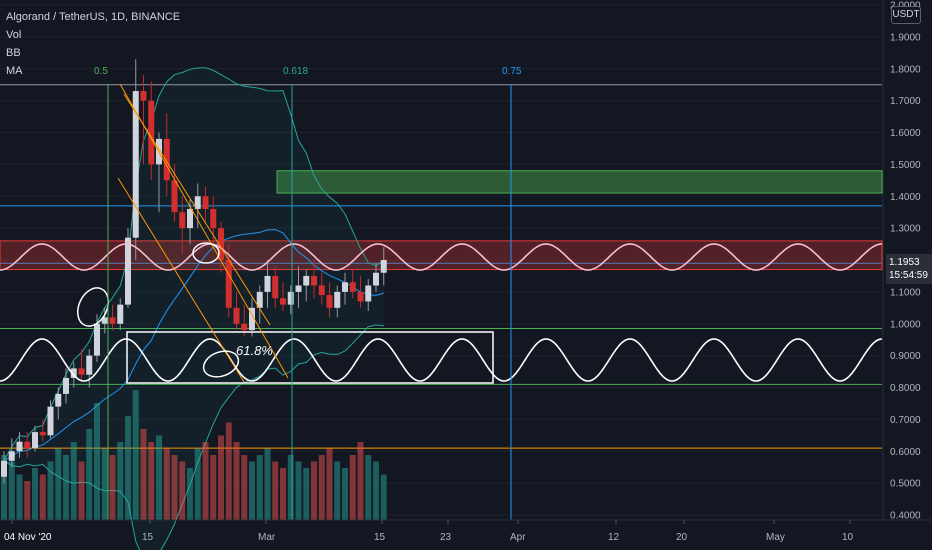 The width and height of the screenshot is (932, 550). What do you see at coordinates (905, 229) in the screenshot?
I see `price-tick-label: 1.3000` at bounding box center [905, 229].